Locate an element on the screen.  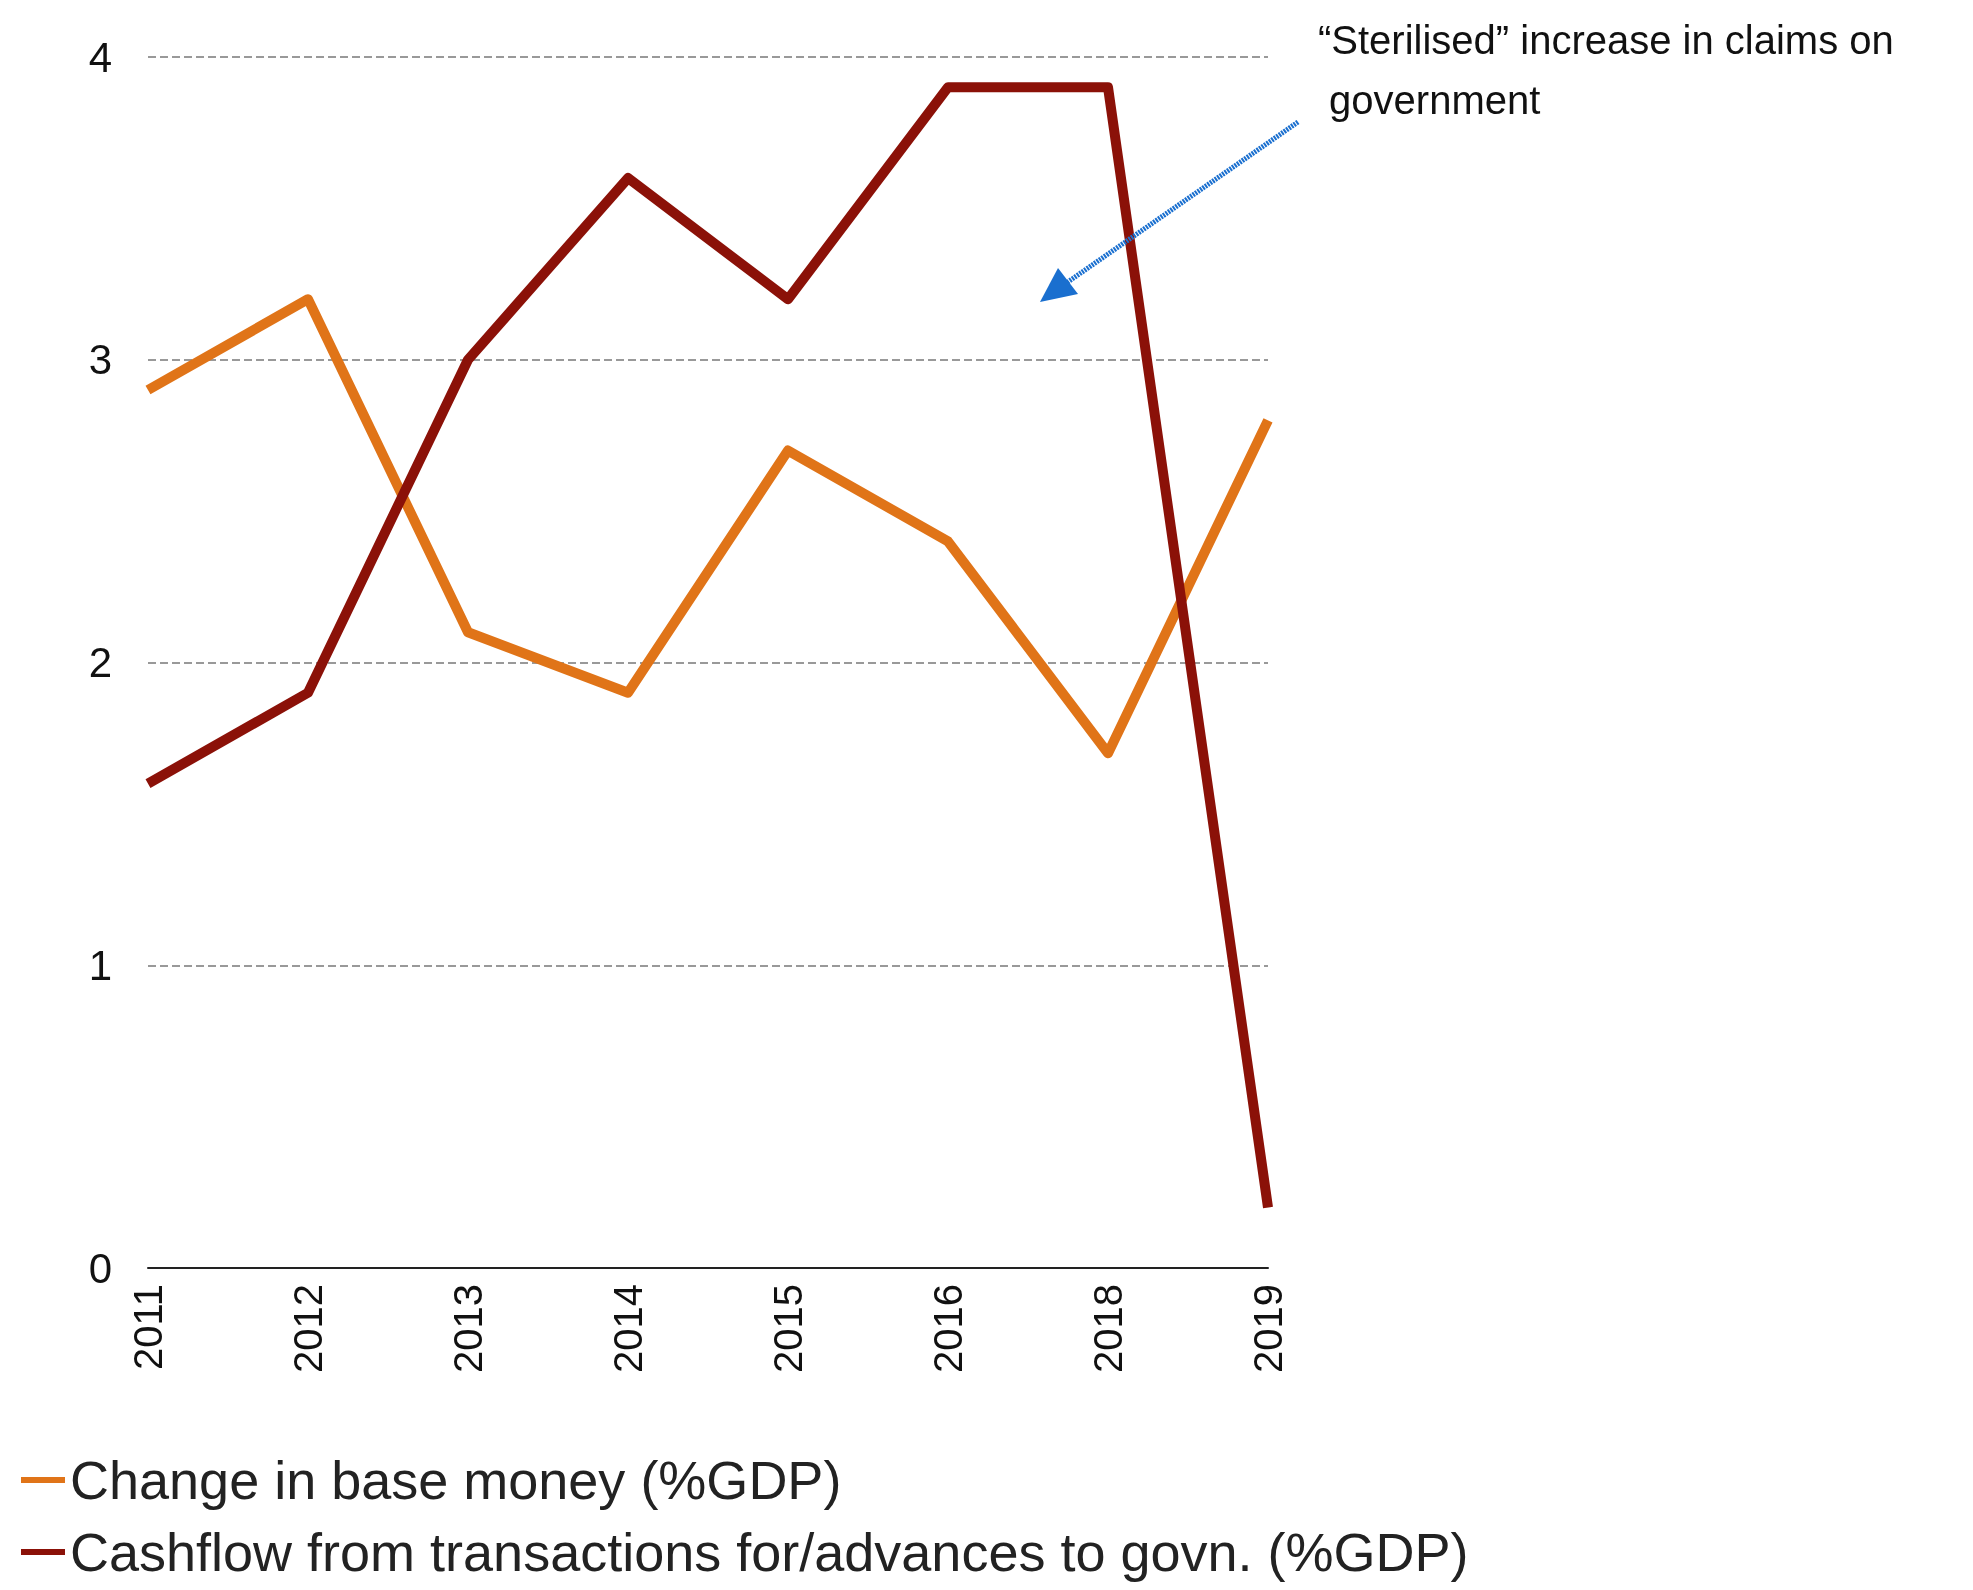
y-tick-label: 3 is located at coordinates (100, 360).